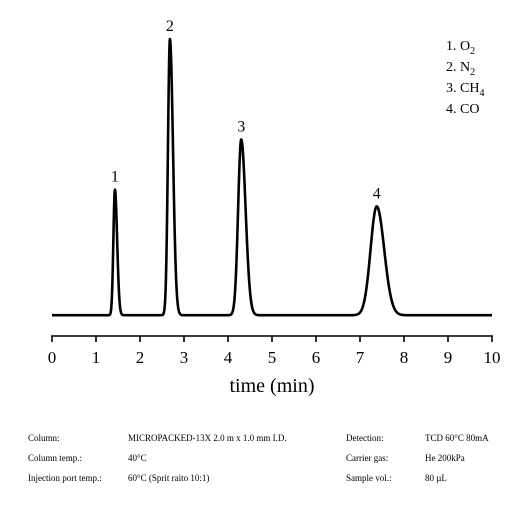 This screenshot has width=531, height=509. What do you see at coordinates (457, 438) in the screenshot?
I see `detection-value: TCD 60°C 80mA` at bounding box center [457, 438].